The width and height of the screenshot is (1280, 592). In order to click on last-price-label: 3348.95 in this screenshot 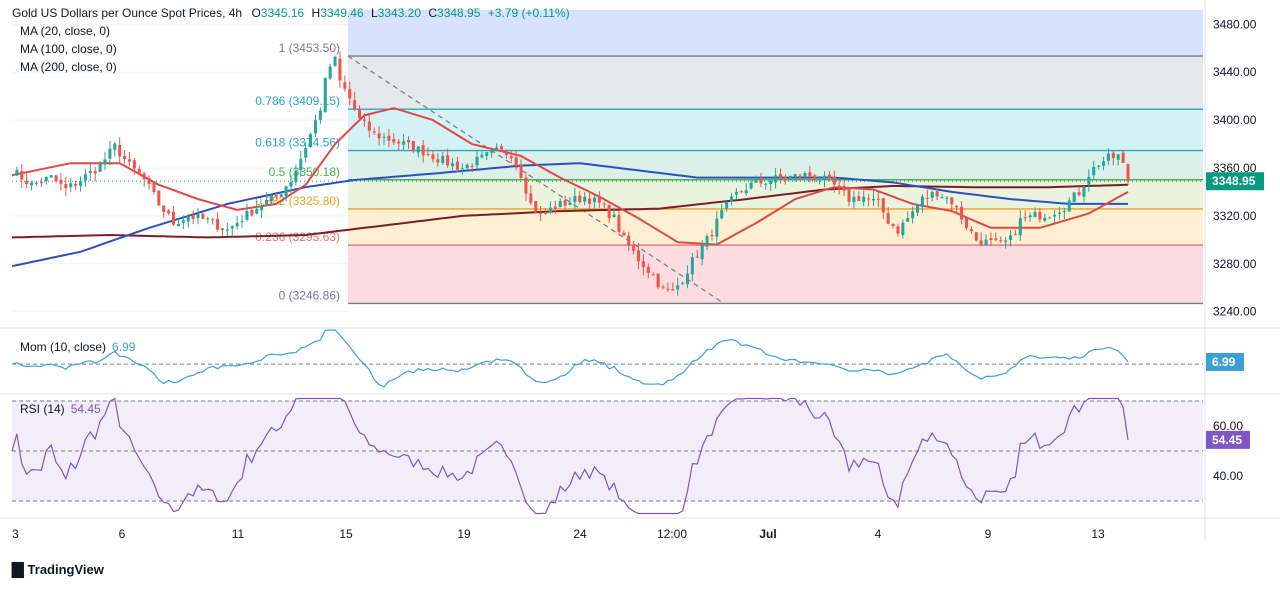, I will do `click(1234, 181)`.